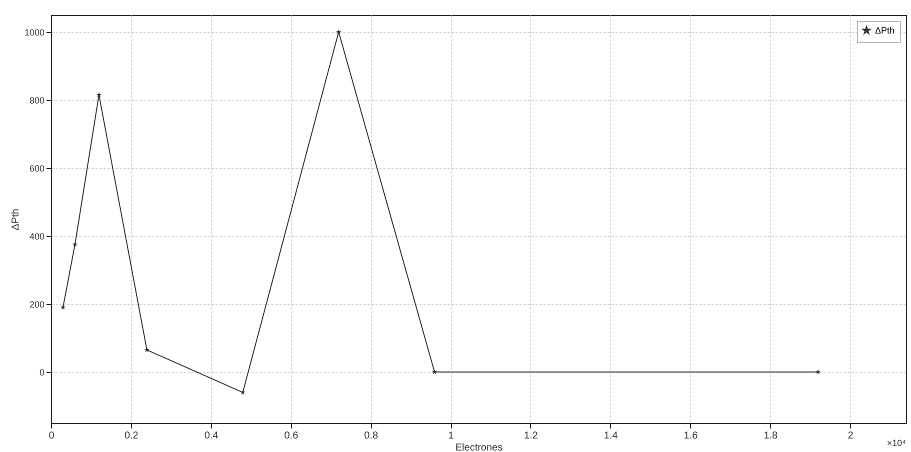 Image resolution: width=911 pixels, height=452 pixels. Describe the element at coordinates (36, 101) in the screenshot. I see `y-tick-label: 800` at that location.